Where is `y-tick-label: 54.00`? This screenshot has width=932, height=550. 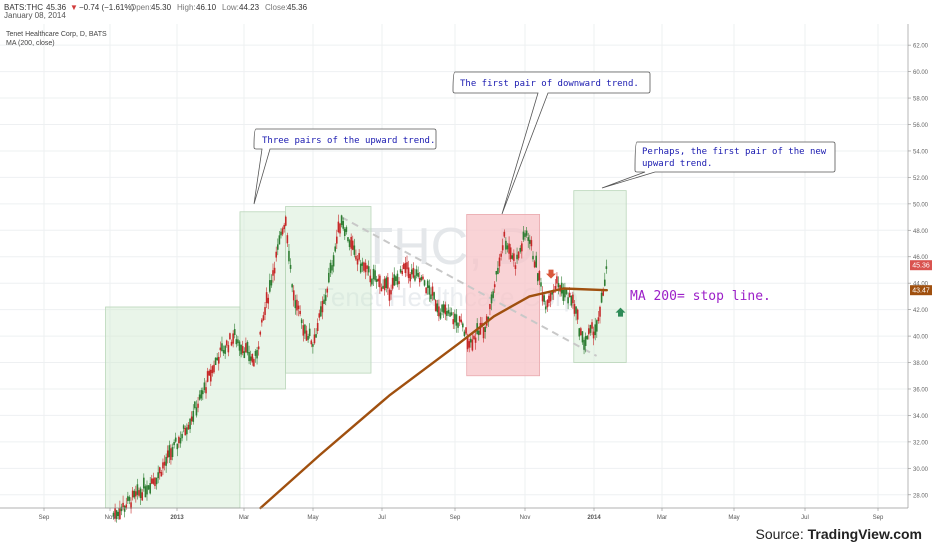
y-tick-label: 54.00 is located at coordinates (921, 152).